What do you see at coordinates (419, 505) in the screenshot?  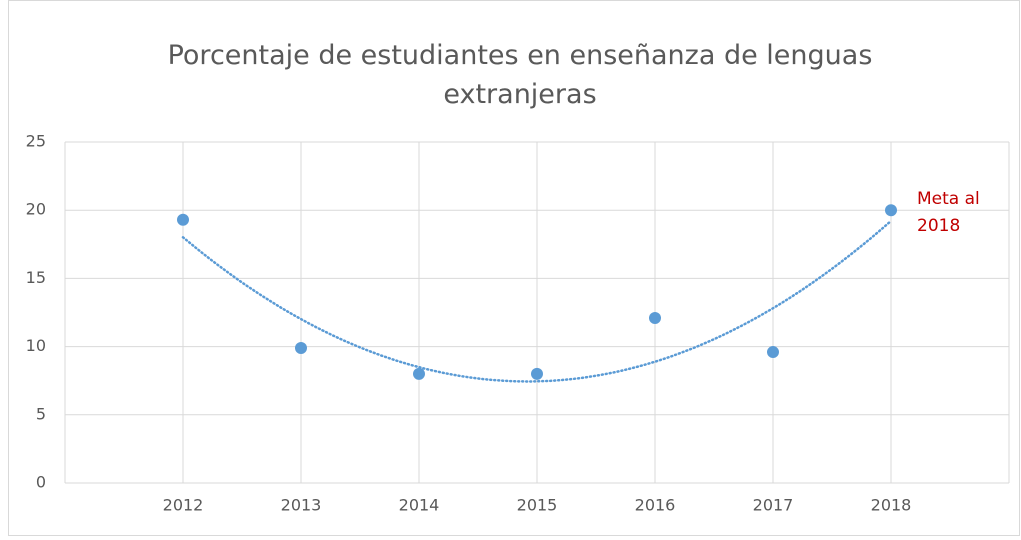 I see `x-tick-label: 2014` at bounding box center [419, 505].